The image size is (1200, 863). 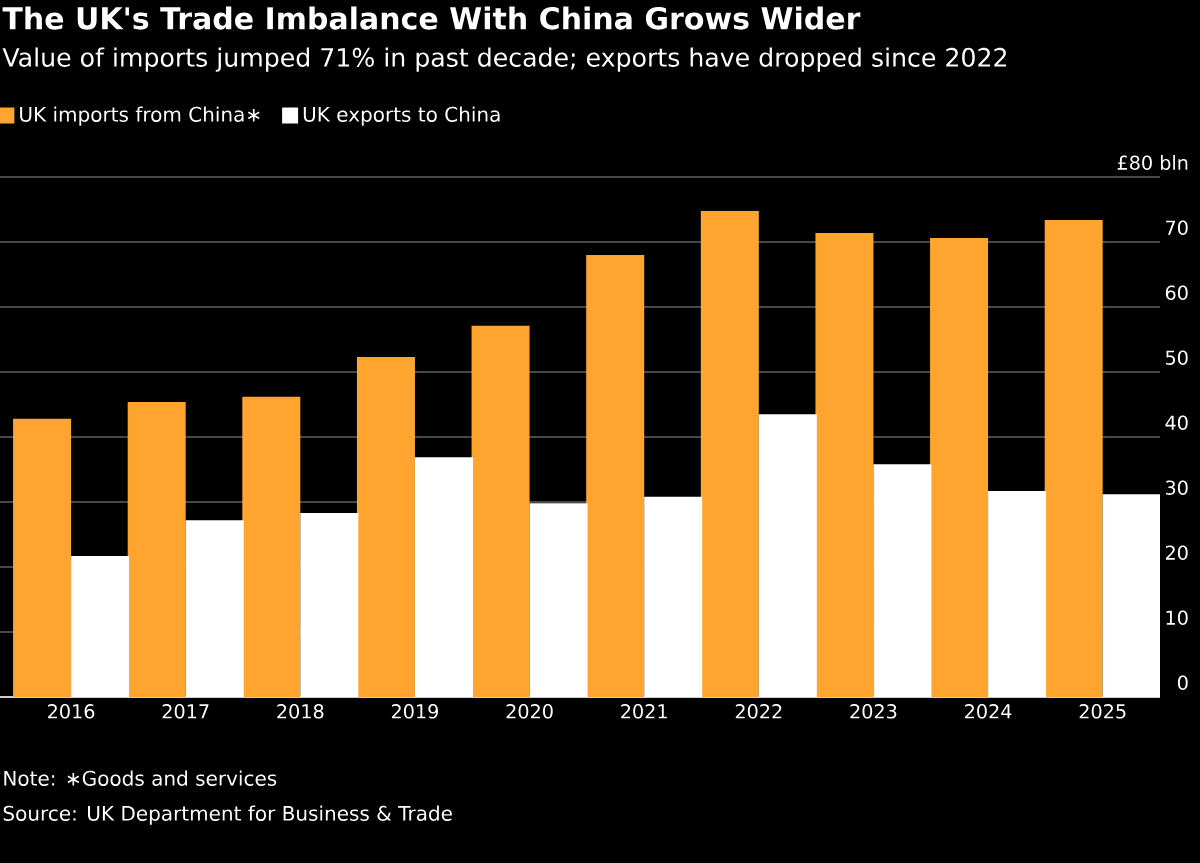 I want to click on y-tick-label: 20, so click(x=1176, y=552).